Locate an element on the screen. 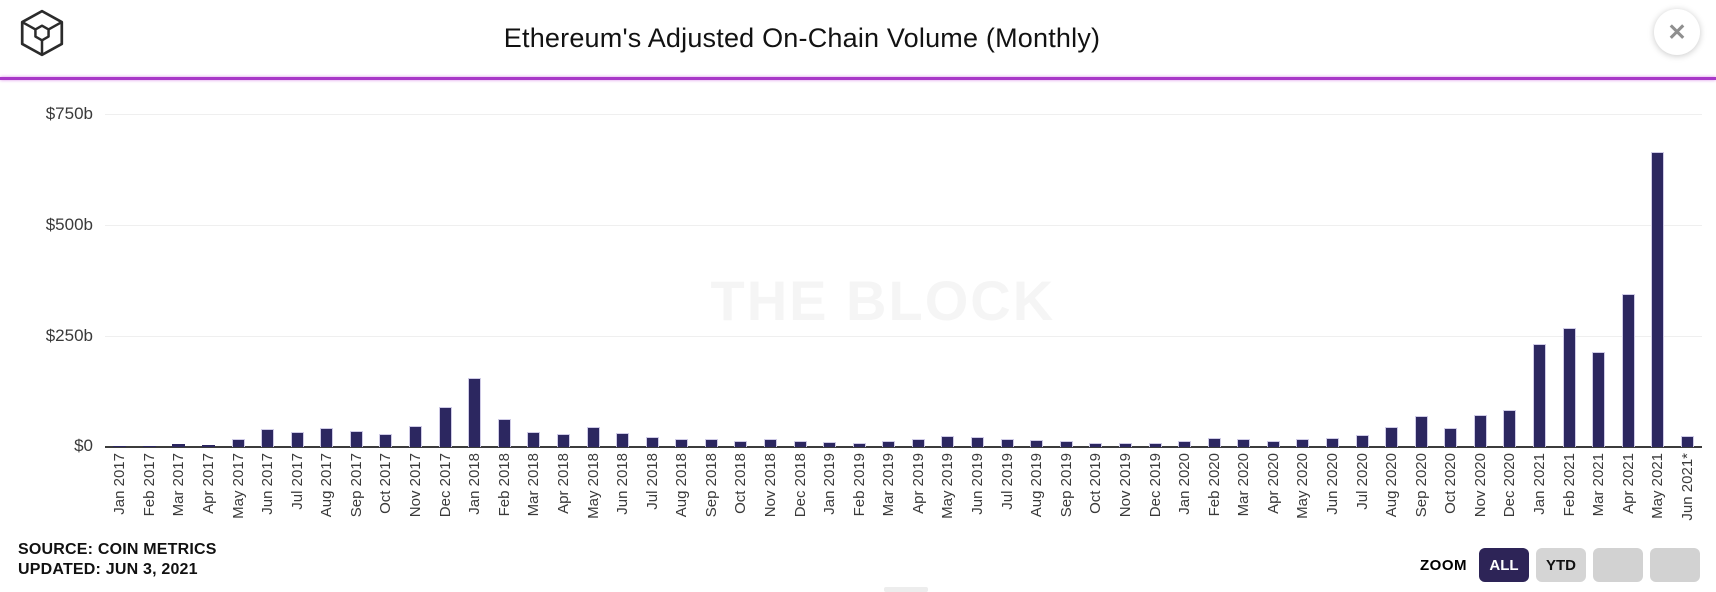 The width and height of the screenshot is (1716, 592). bar-jun-2017 is located at coordinates (268, 438).